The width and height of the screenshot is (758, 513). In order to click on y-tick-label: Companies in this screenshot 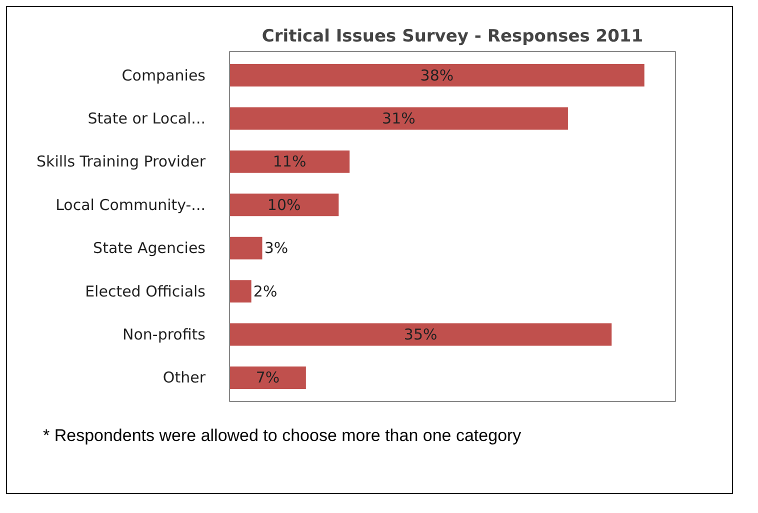, I will do `click(164, 75)`.